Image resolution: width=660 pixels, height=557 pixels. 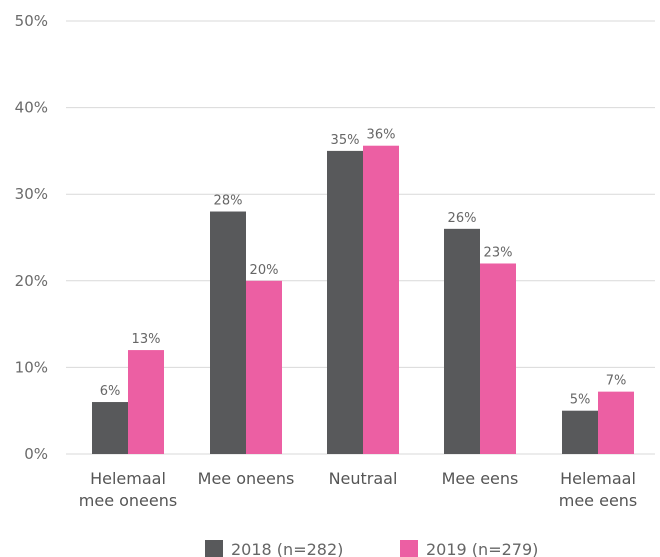 I want to click on y-tick-label: 0%, so click(x=36, y=454).